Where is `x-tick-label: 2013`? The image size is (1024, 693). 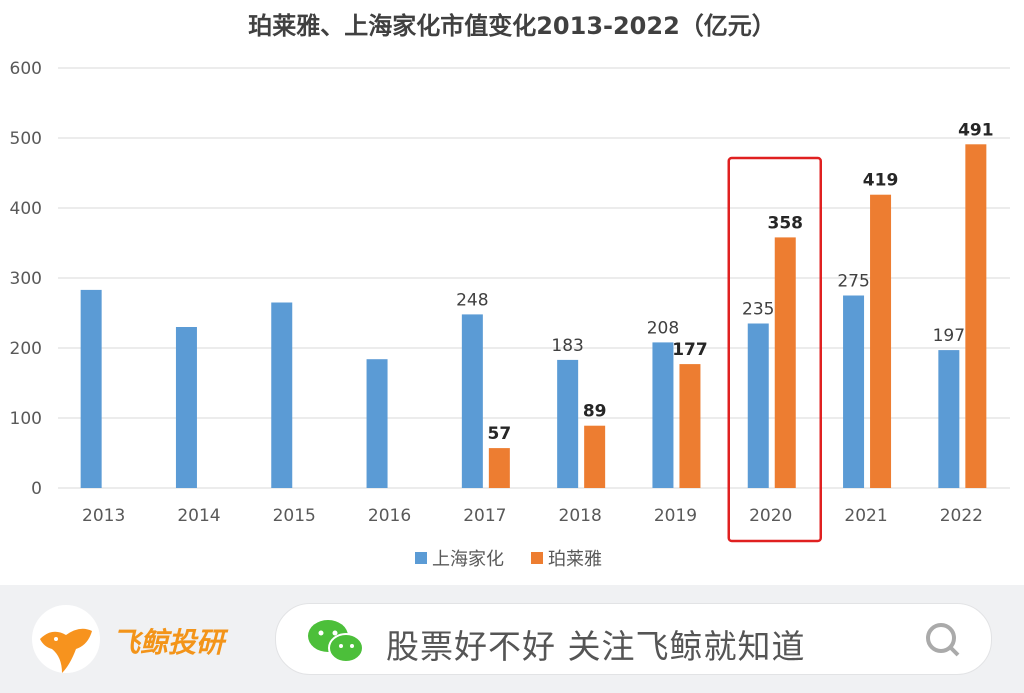 x-tick-label: 2013 is located at coordinates (103, 516).